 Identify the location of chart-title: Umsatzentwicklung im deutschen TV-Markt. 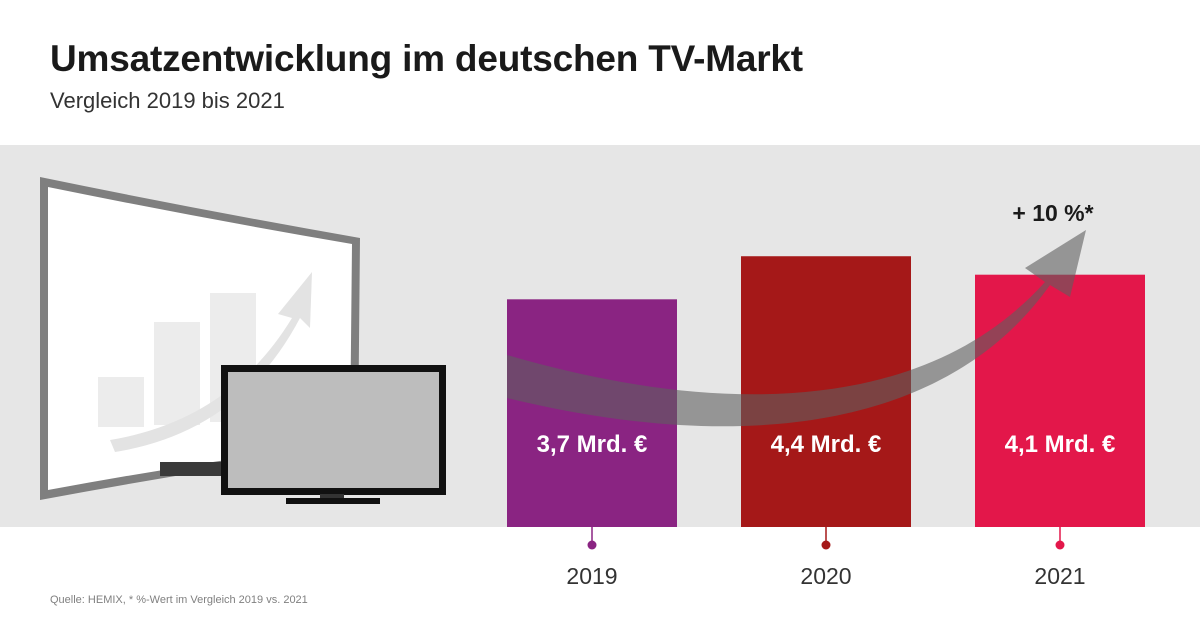
(426, 58).